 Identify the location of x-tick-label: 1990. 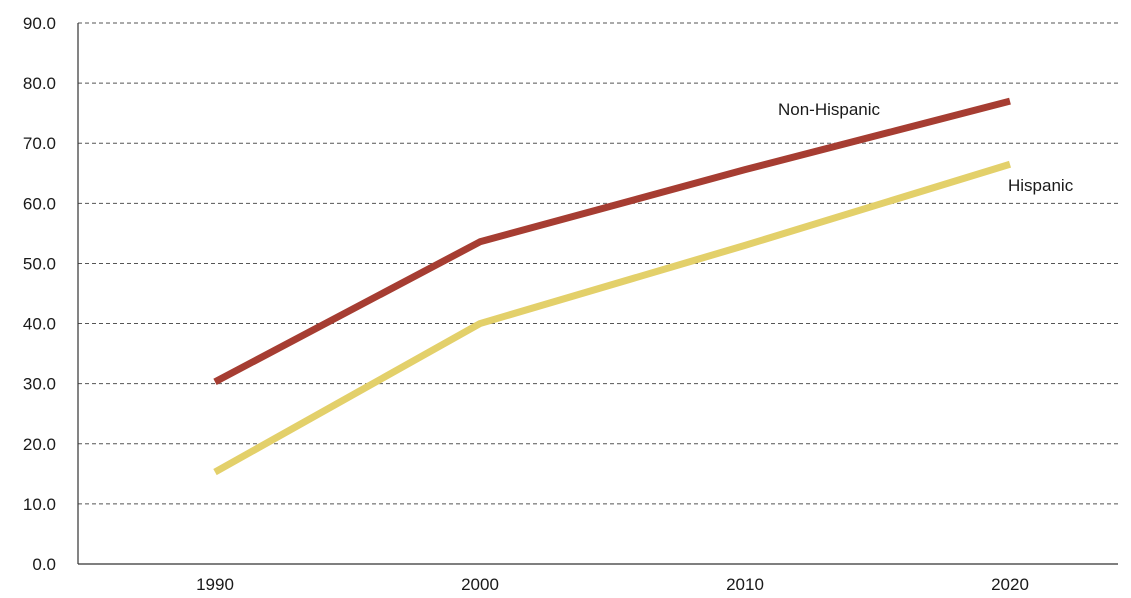
(215, 584).